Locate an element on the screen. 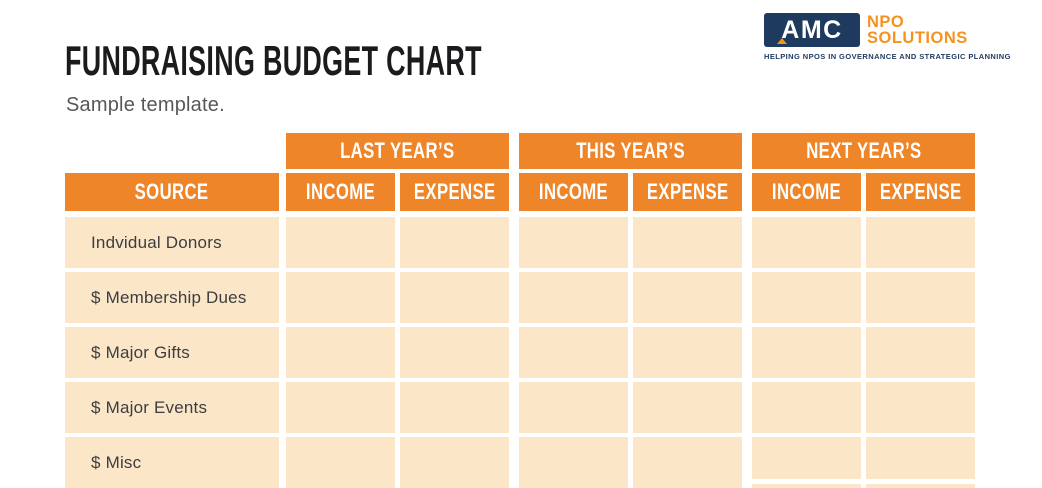 This screenshot has width=1042, height=488. row-label-cell: Indvidual Donors is located at coordinates (172, 242).